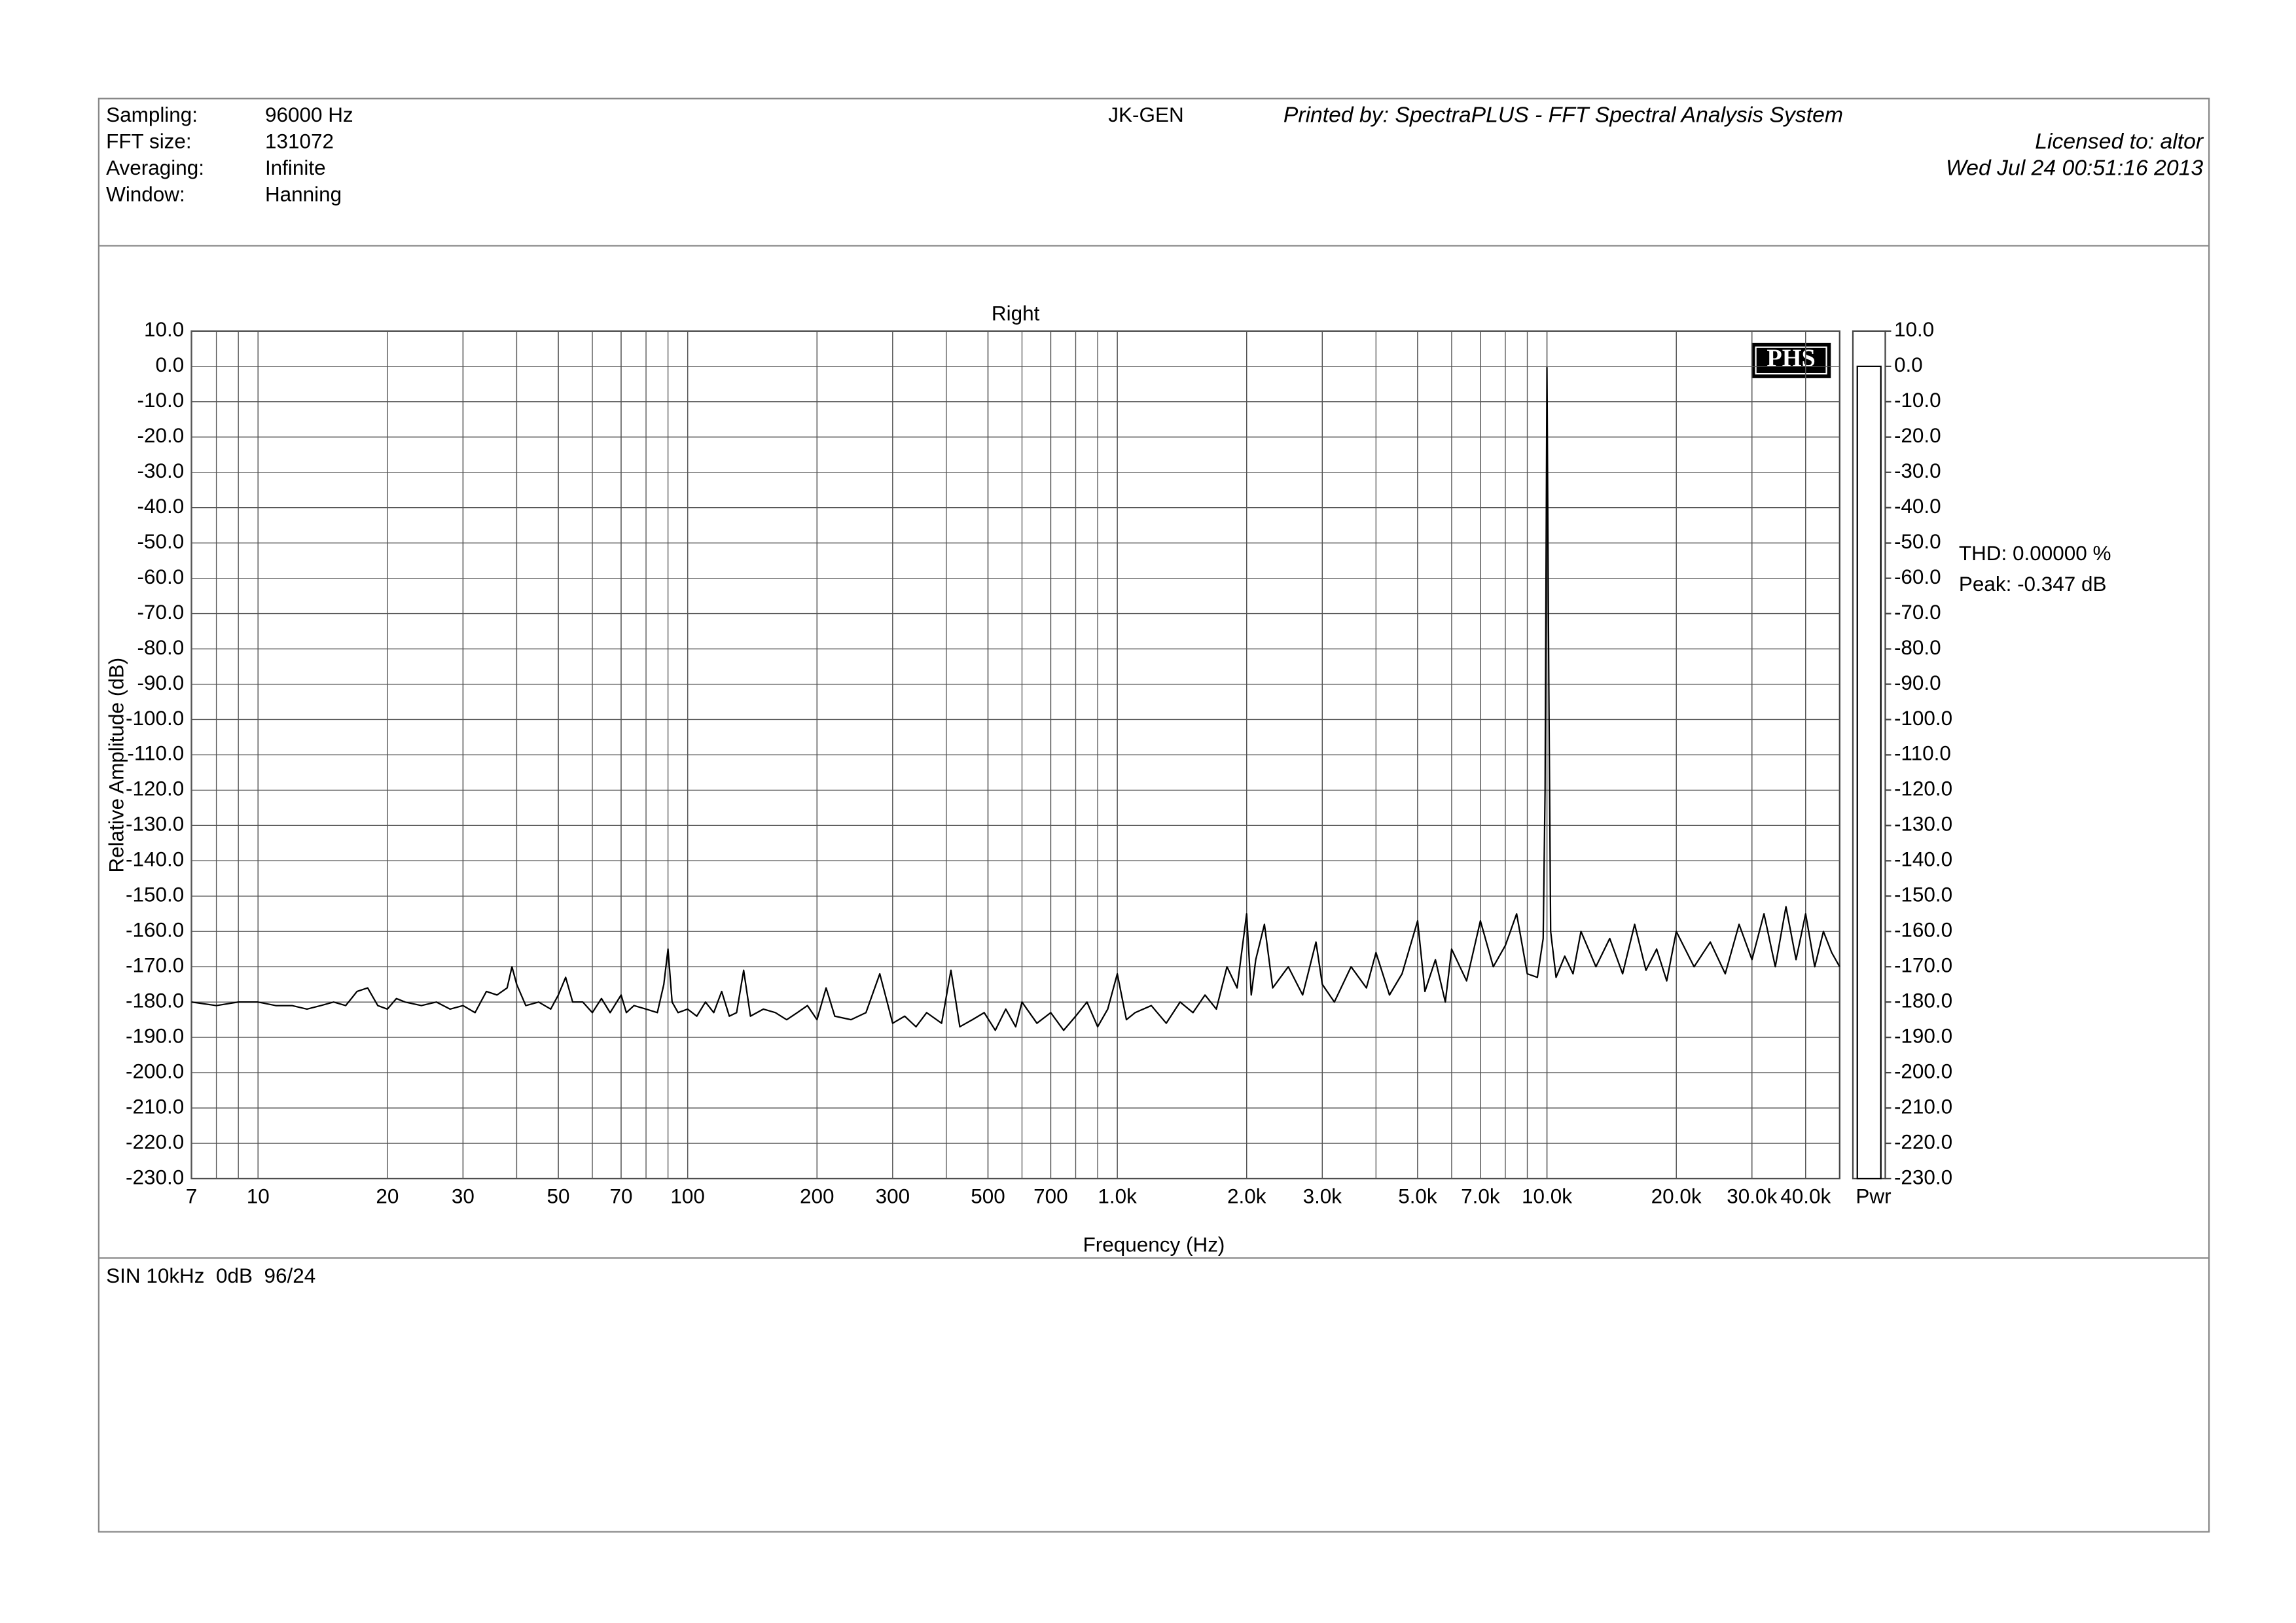 Image resolution: width=2296 pixels, height=1623 pixels. Describe the element at coordinates (1923, 859) in the screenshot. I see `y2-tick-label: -140.0` at that location.